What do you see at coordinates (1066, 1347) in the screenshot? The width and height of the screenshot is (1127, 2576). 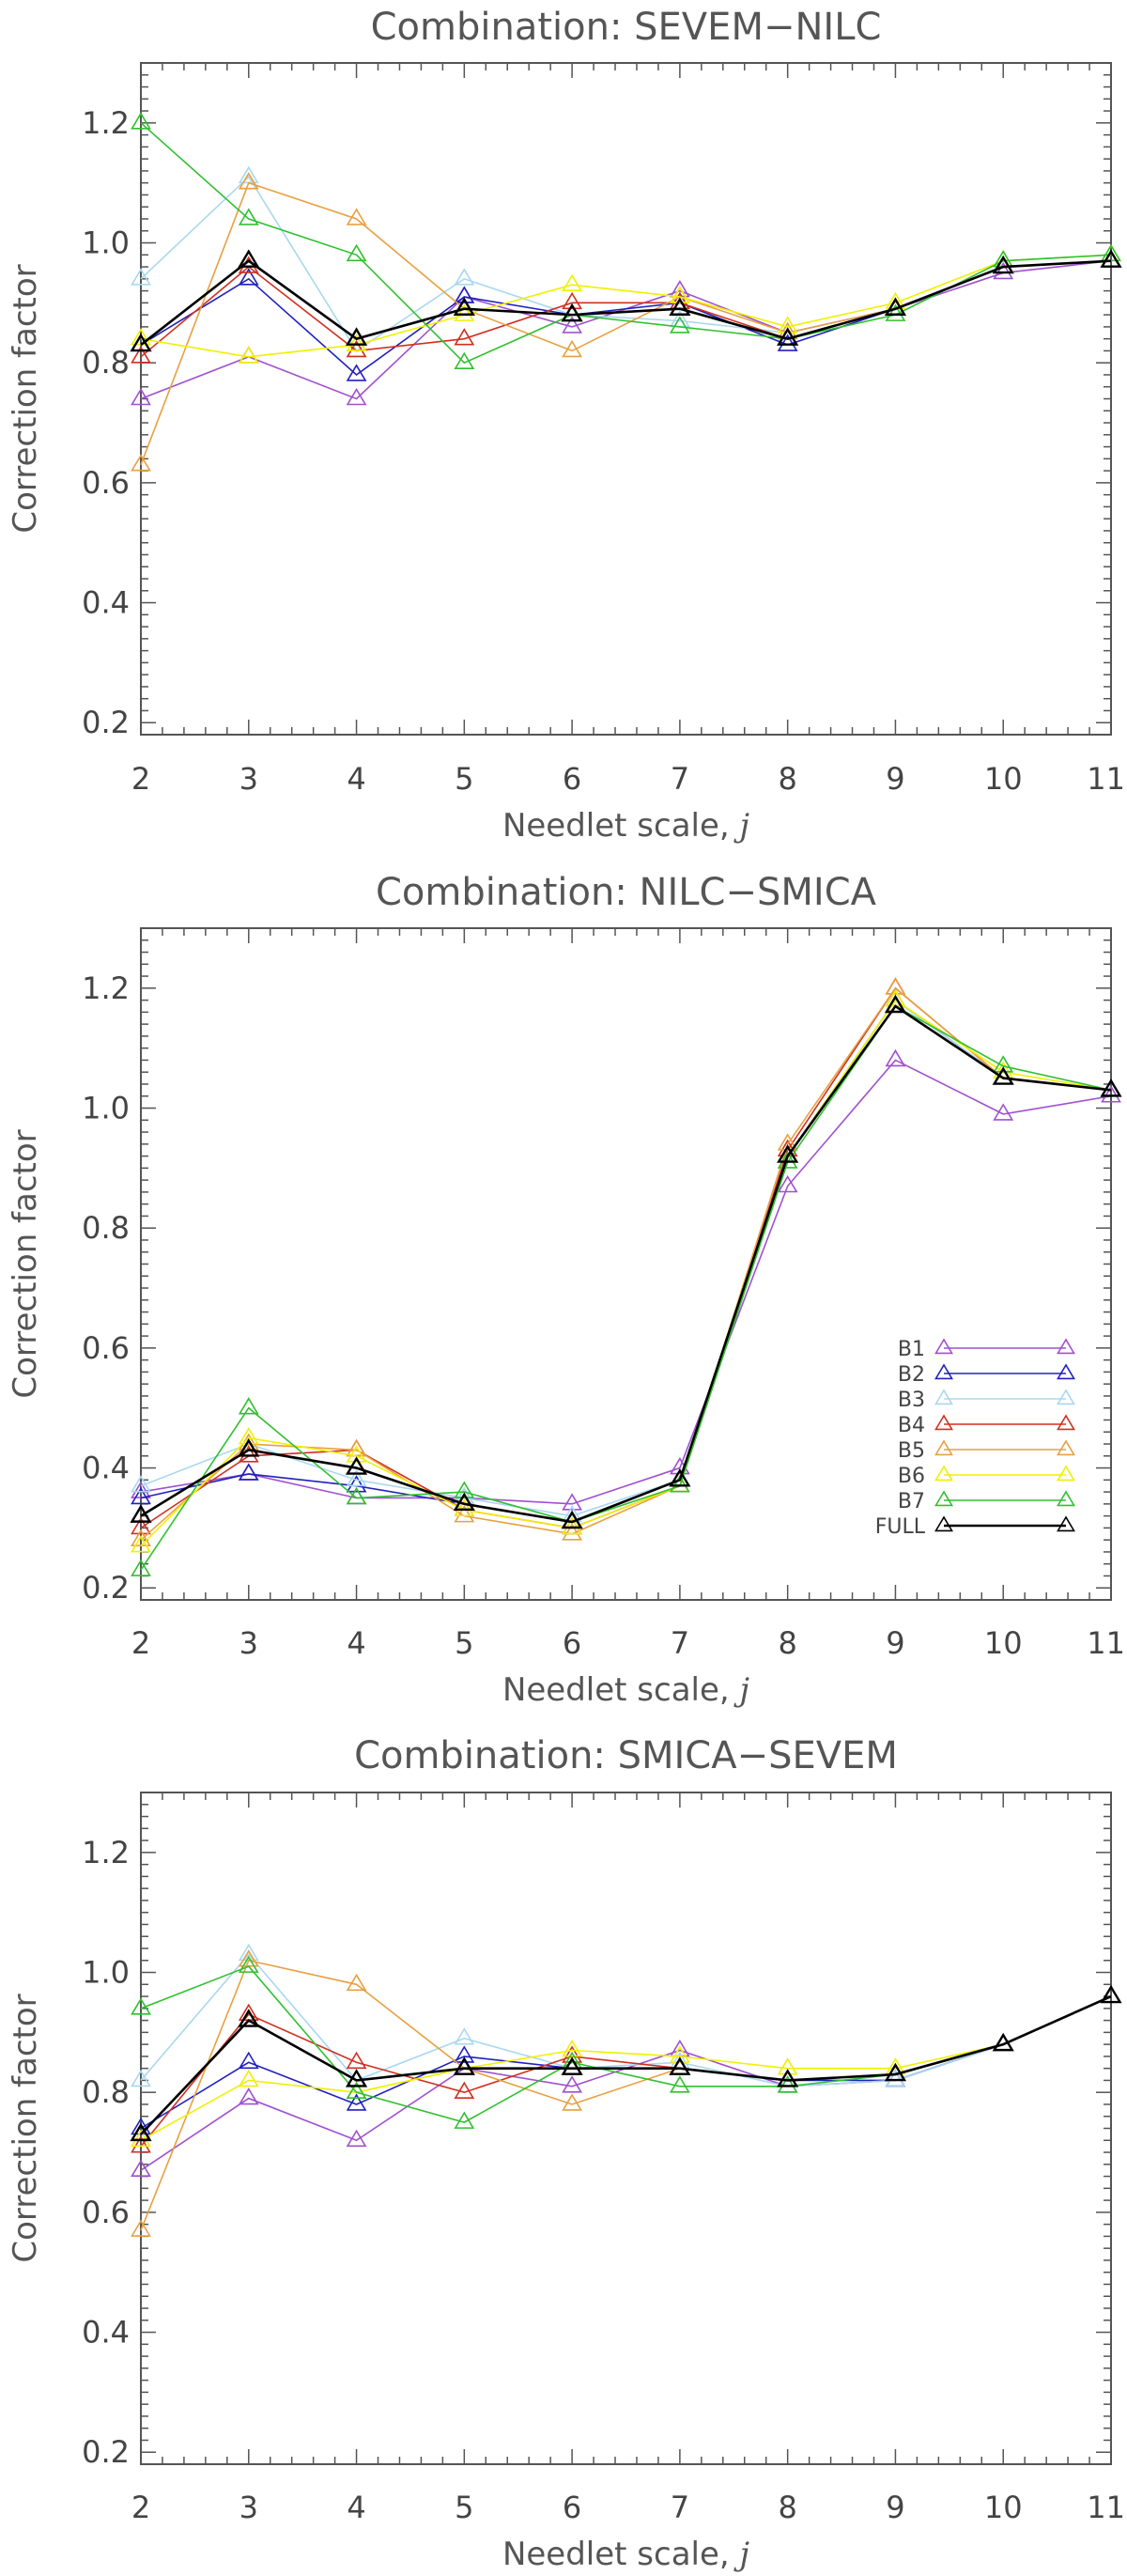 I see `legend-marker-b1` at bounding box center [1066, 1347].